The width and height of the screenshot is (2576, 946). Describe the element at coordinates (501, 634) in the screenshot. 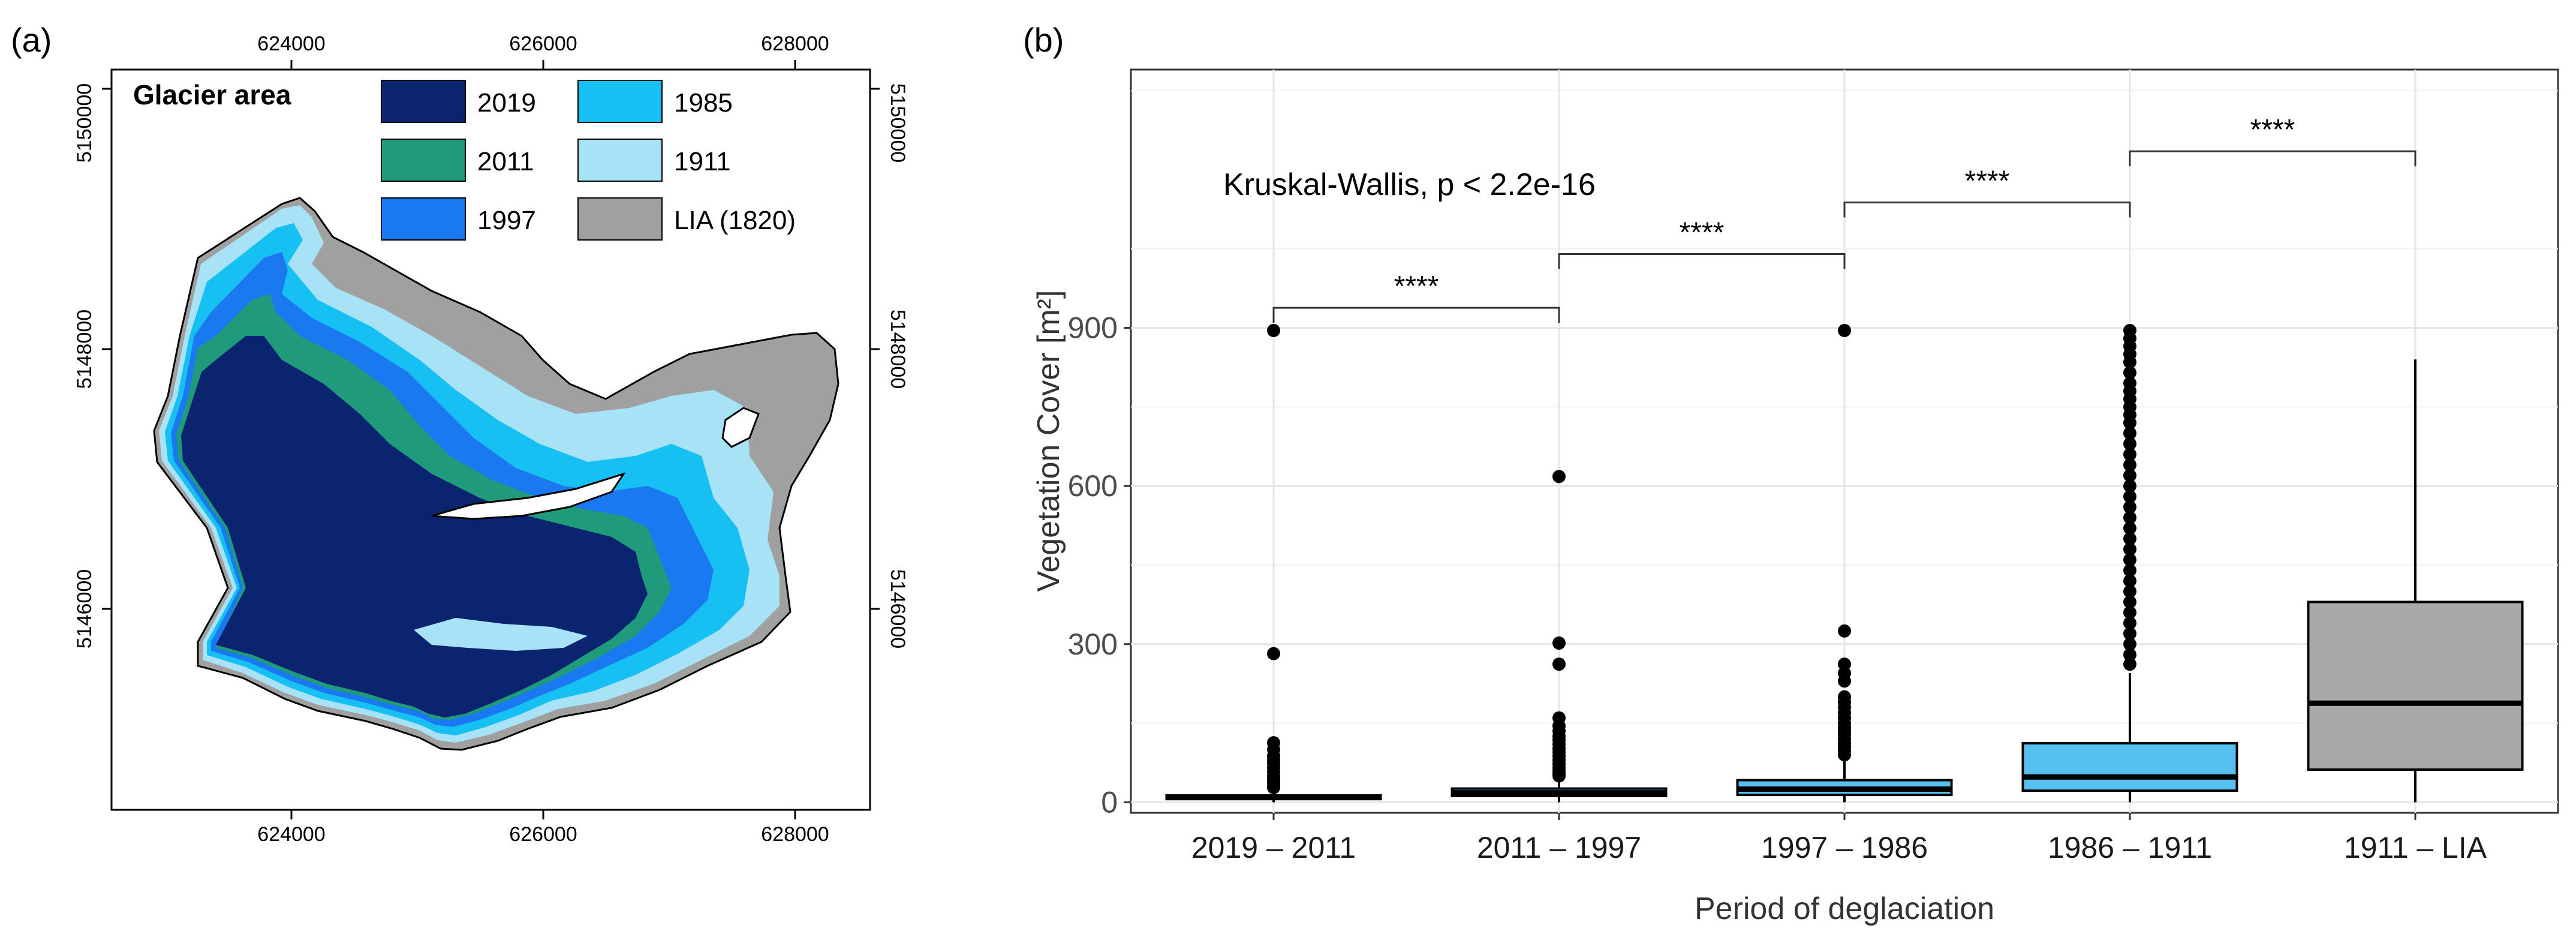

I see `debris-band` at that location.